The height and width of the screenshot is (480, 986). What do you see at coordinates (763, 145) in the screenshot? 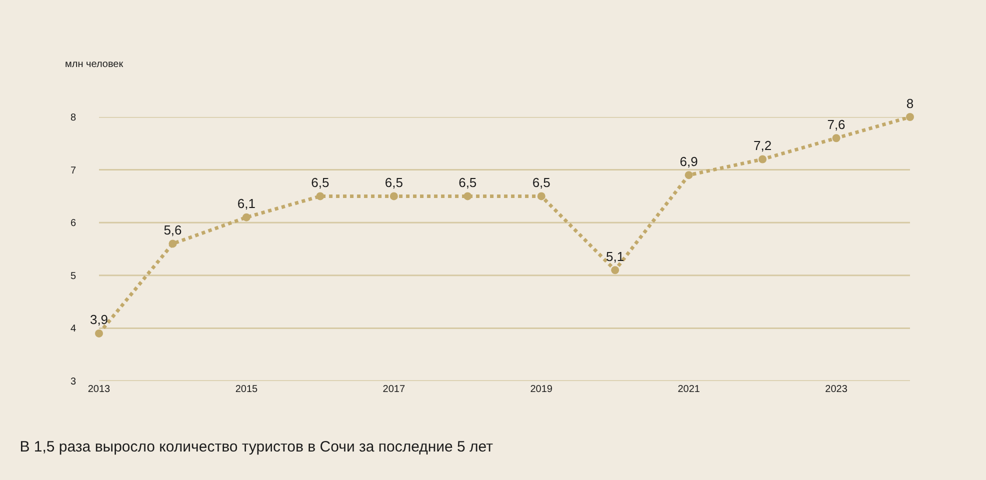
I see `data-label: 7,2` at bounding box center [763, 145].